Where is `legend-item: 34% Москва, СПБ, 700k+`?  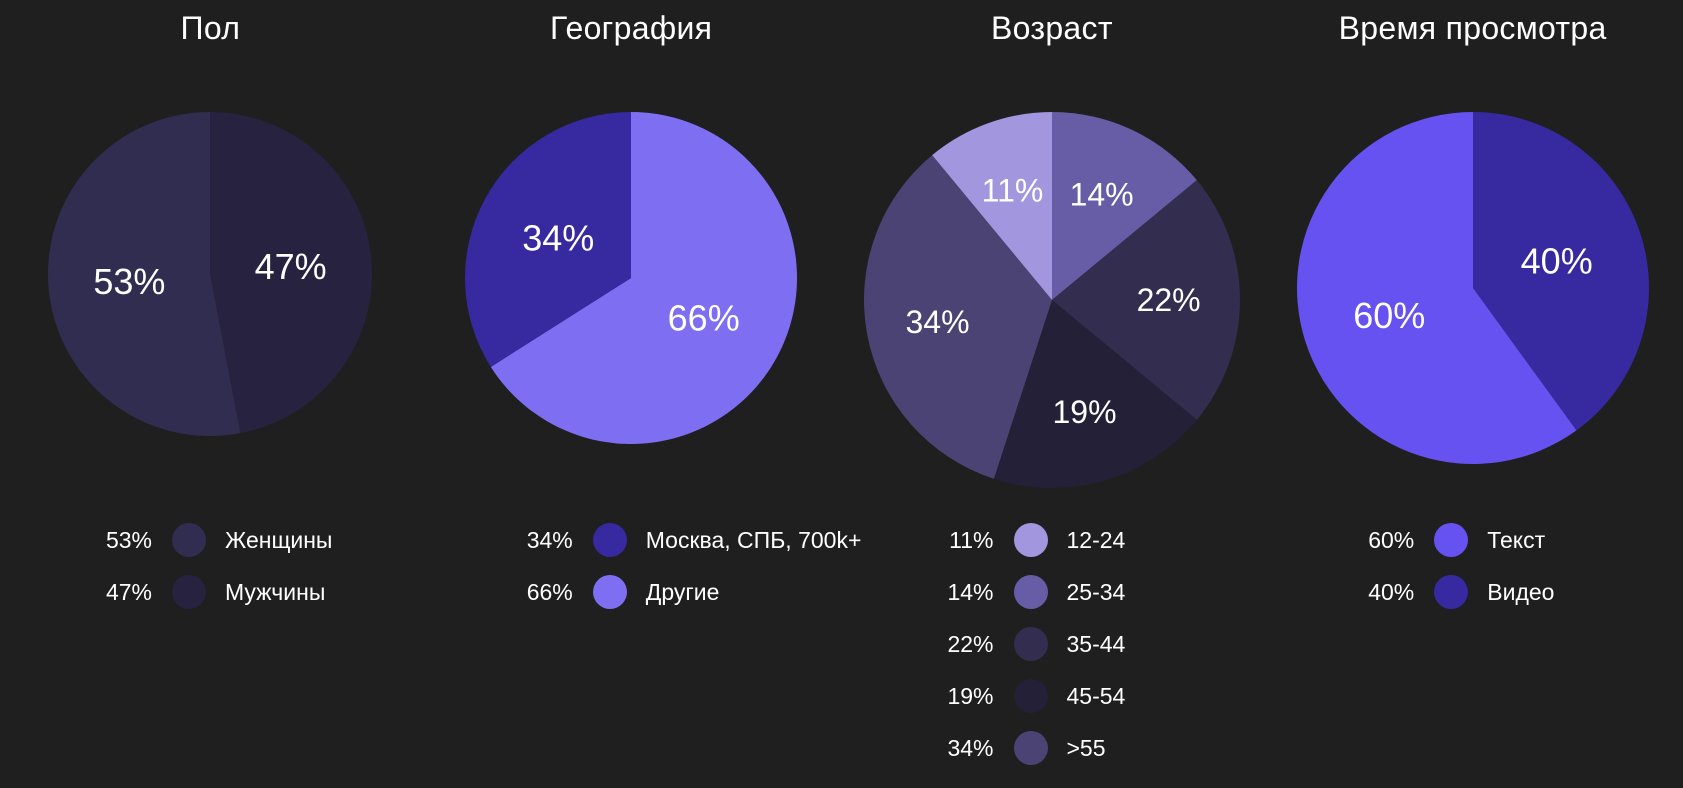
legend-item: 34% Москва, СПБ, 700k+ is located at coordinates (691, 540).